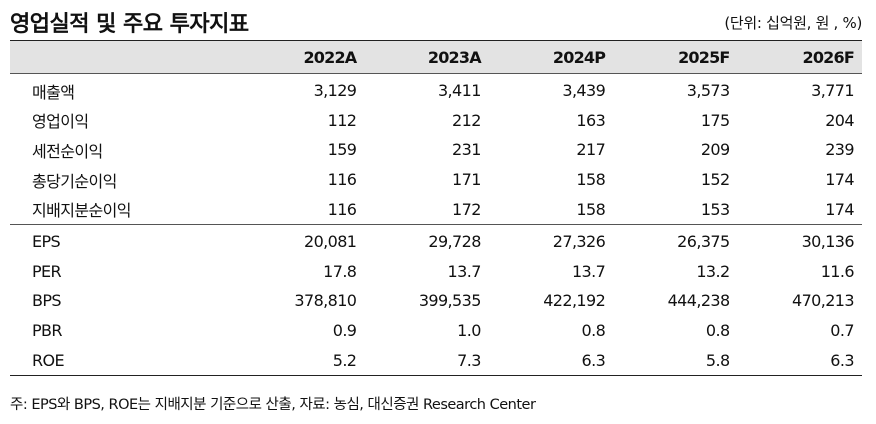 The height and width of the screenshot is (424, 876). I want to click on column-header: 2026F, so click(828, 57).